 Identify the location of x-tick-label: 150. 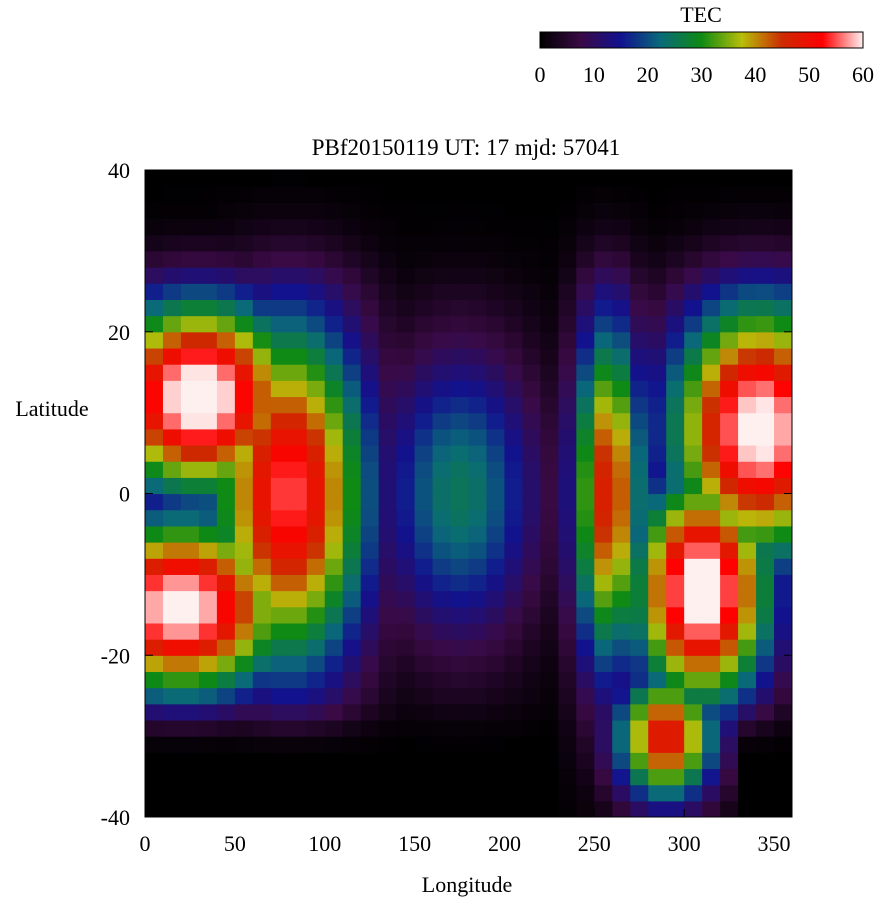
(414, 843).